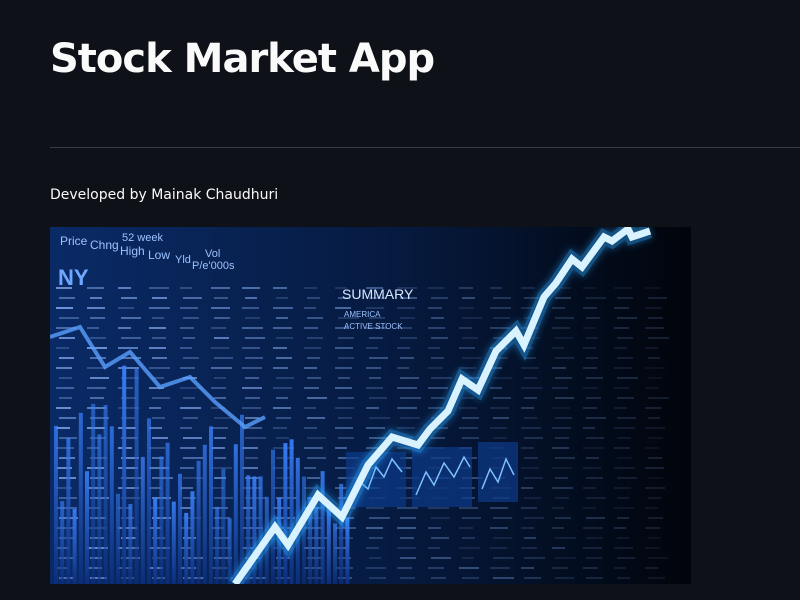  Describe the element at coordinates (183, 260) in the screenshot. I see `label-yld: Yld` at that location.